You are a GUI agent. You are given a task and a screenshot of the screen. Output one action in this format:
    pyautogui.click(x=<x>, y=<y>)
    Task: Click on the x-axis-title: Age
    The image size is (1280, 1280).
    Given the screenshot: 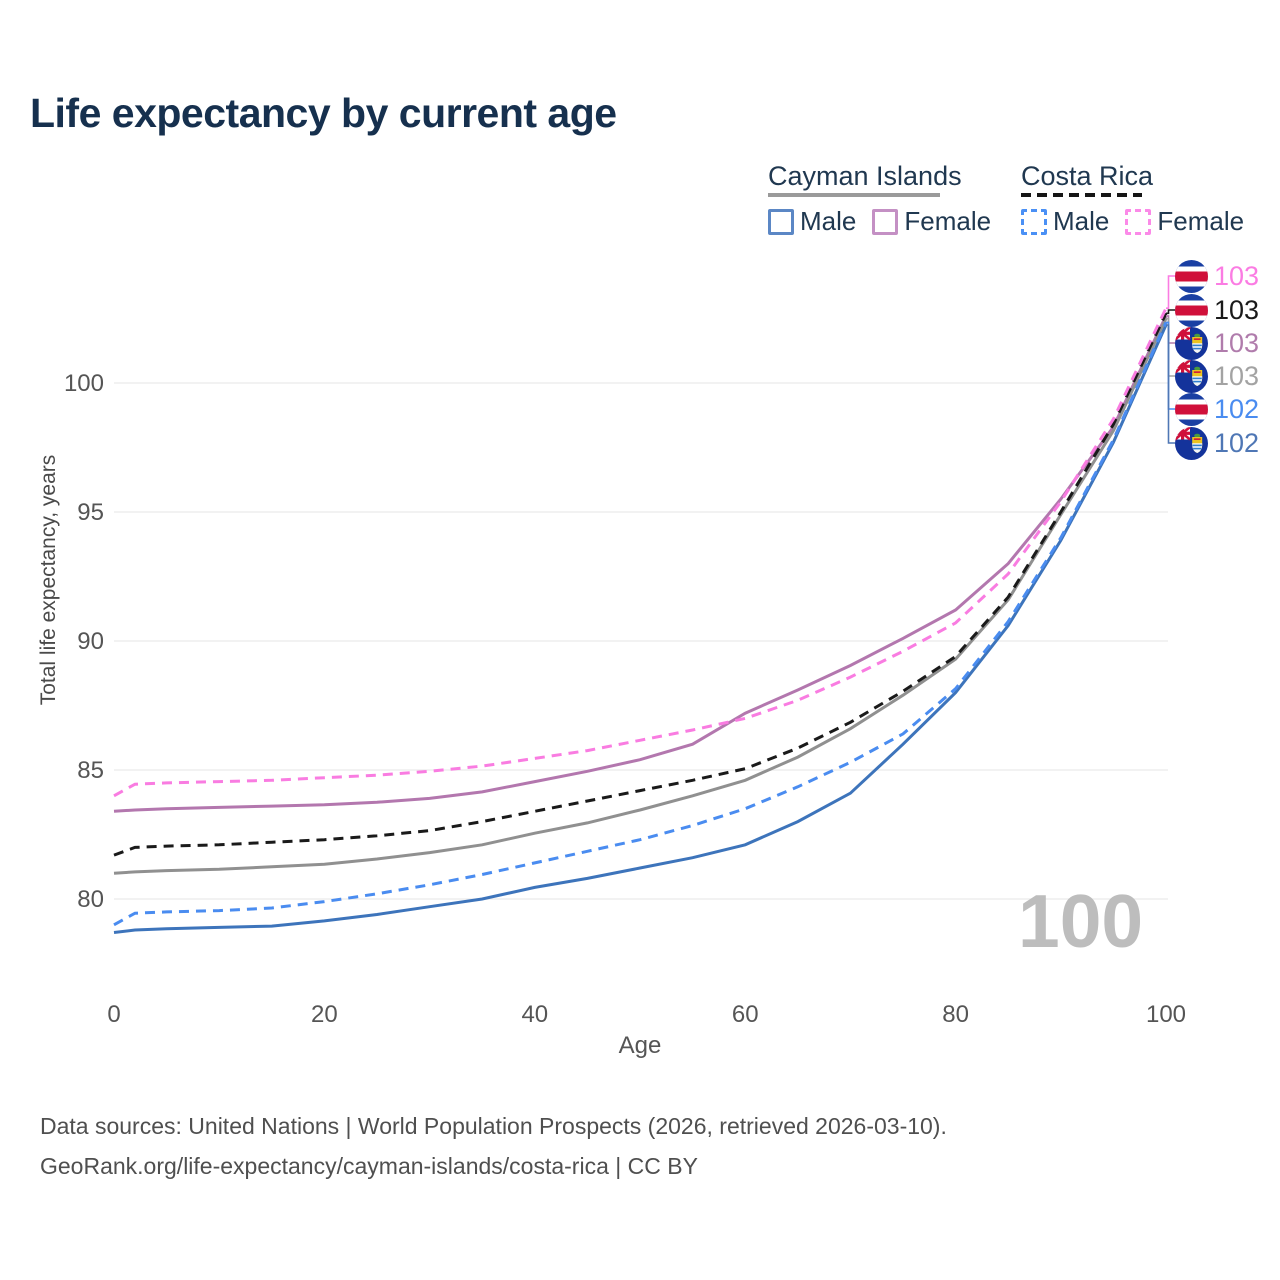 What is the action you would take?
    pyautogui.click(x=640, y=1045)
    